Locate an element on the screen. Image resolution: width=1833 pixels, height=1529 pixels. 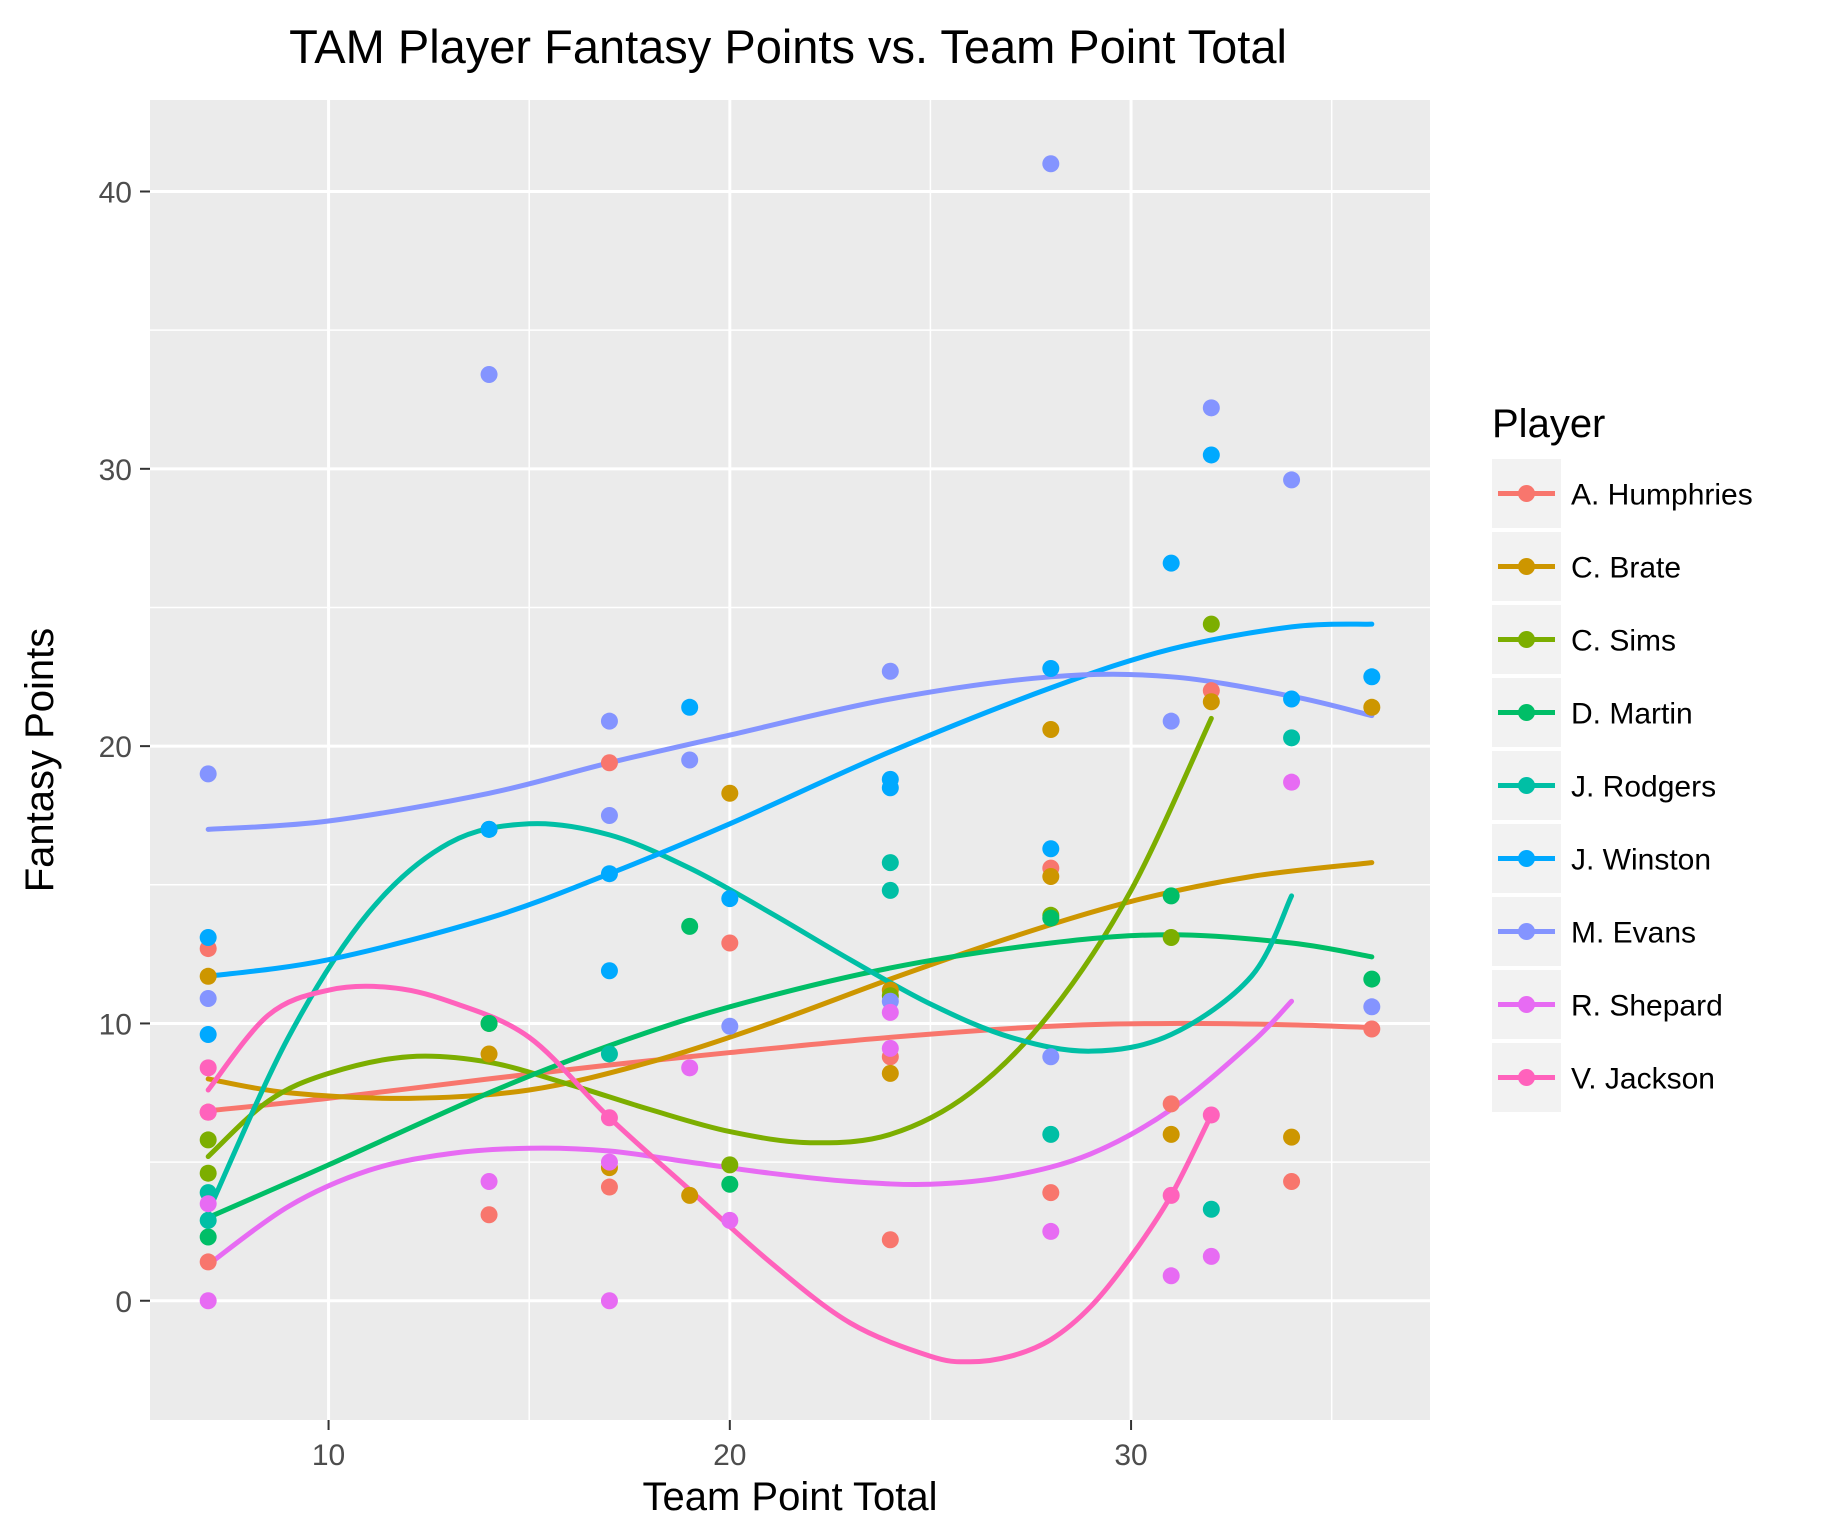
trend-line-r-shepard is located at coordinates (750, 1133).